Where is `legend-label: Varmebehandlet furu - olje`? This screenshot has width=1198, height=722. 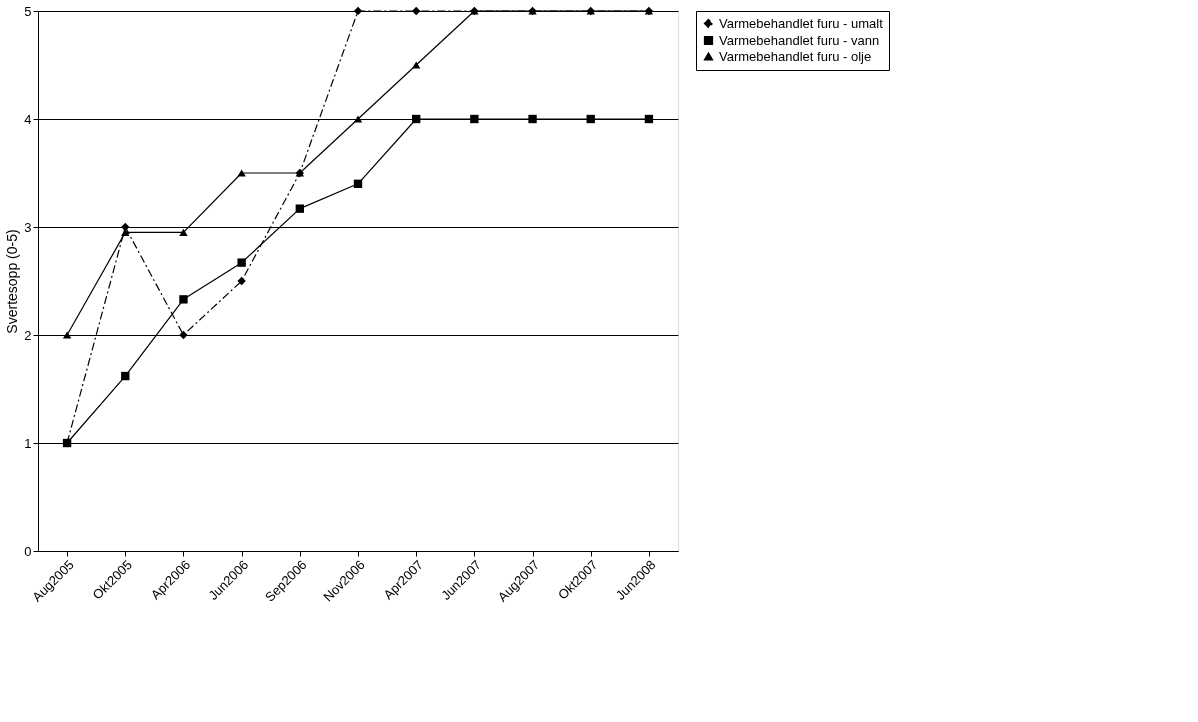
legend-label: Varmebehandlet furu - olje is located at coordinates (795, 56).